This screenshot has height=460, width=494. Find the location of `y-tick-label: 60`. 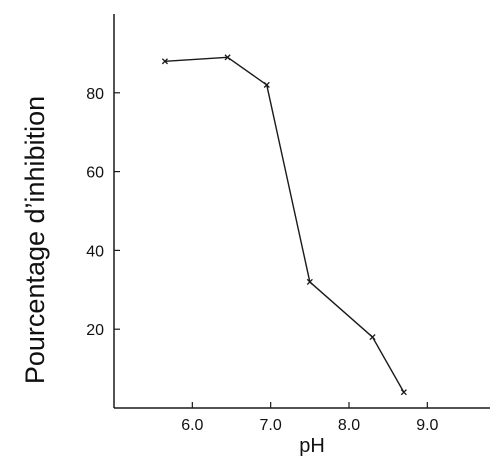

y-tick-label: 60 is located at coordinates (95, 173).